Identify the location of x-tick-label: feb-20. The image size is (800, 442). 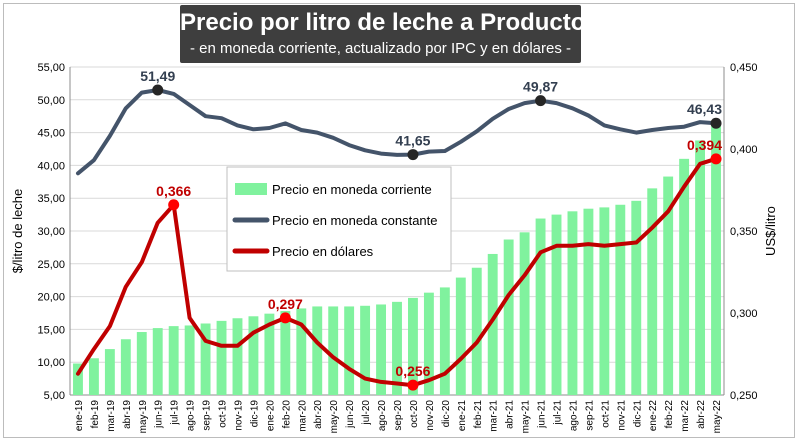
(286, 414).